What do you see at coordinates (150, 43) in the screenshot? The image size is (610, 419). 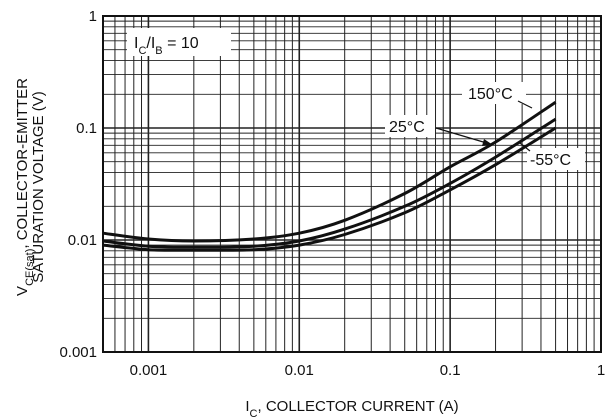 I see `condition-slash: /I` at bounding box center [150, 43].